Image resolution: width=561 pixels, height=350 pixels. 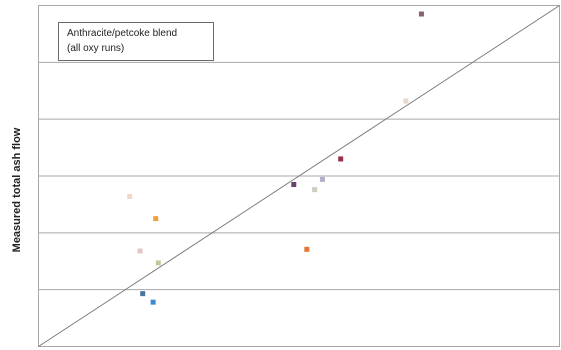 What do you see at coordinates (122, 33) in the screenshot?
I see `annotation-line-1: Anthracite/petcoke blend` at bounding box center [122, 33].